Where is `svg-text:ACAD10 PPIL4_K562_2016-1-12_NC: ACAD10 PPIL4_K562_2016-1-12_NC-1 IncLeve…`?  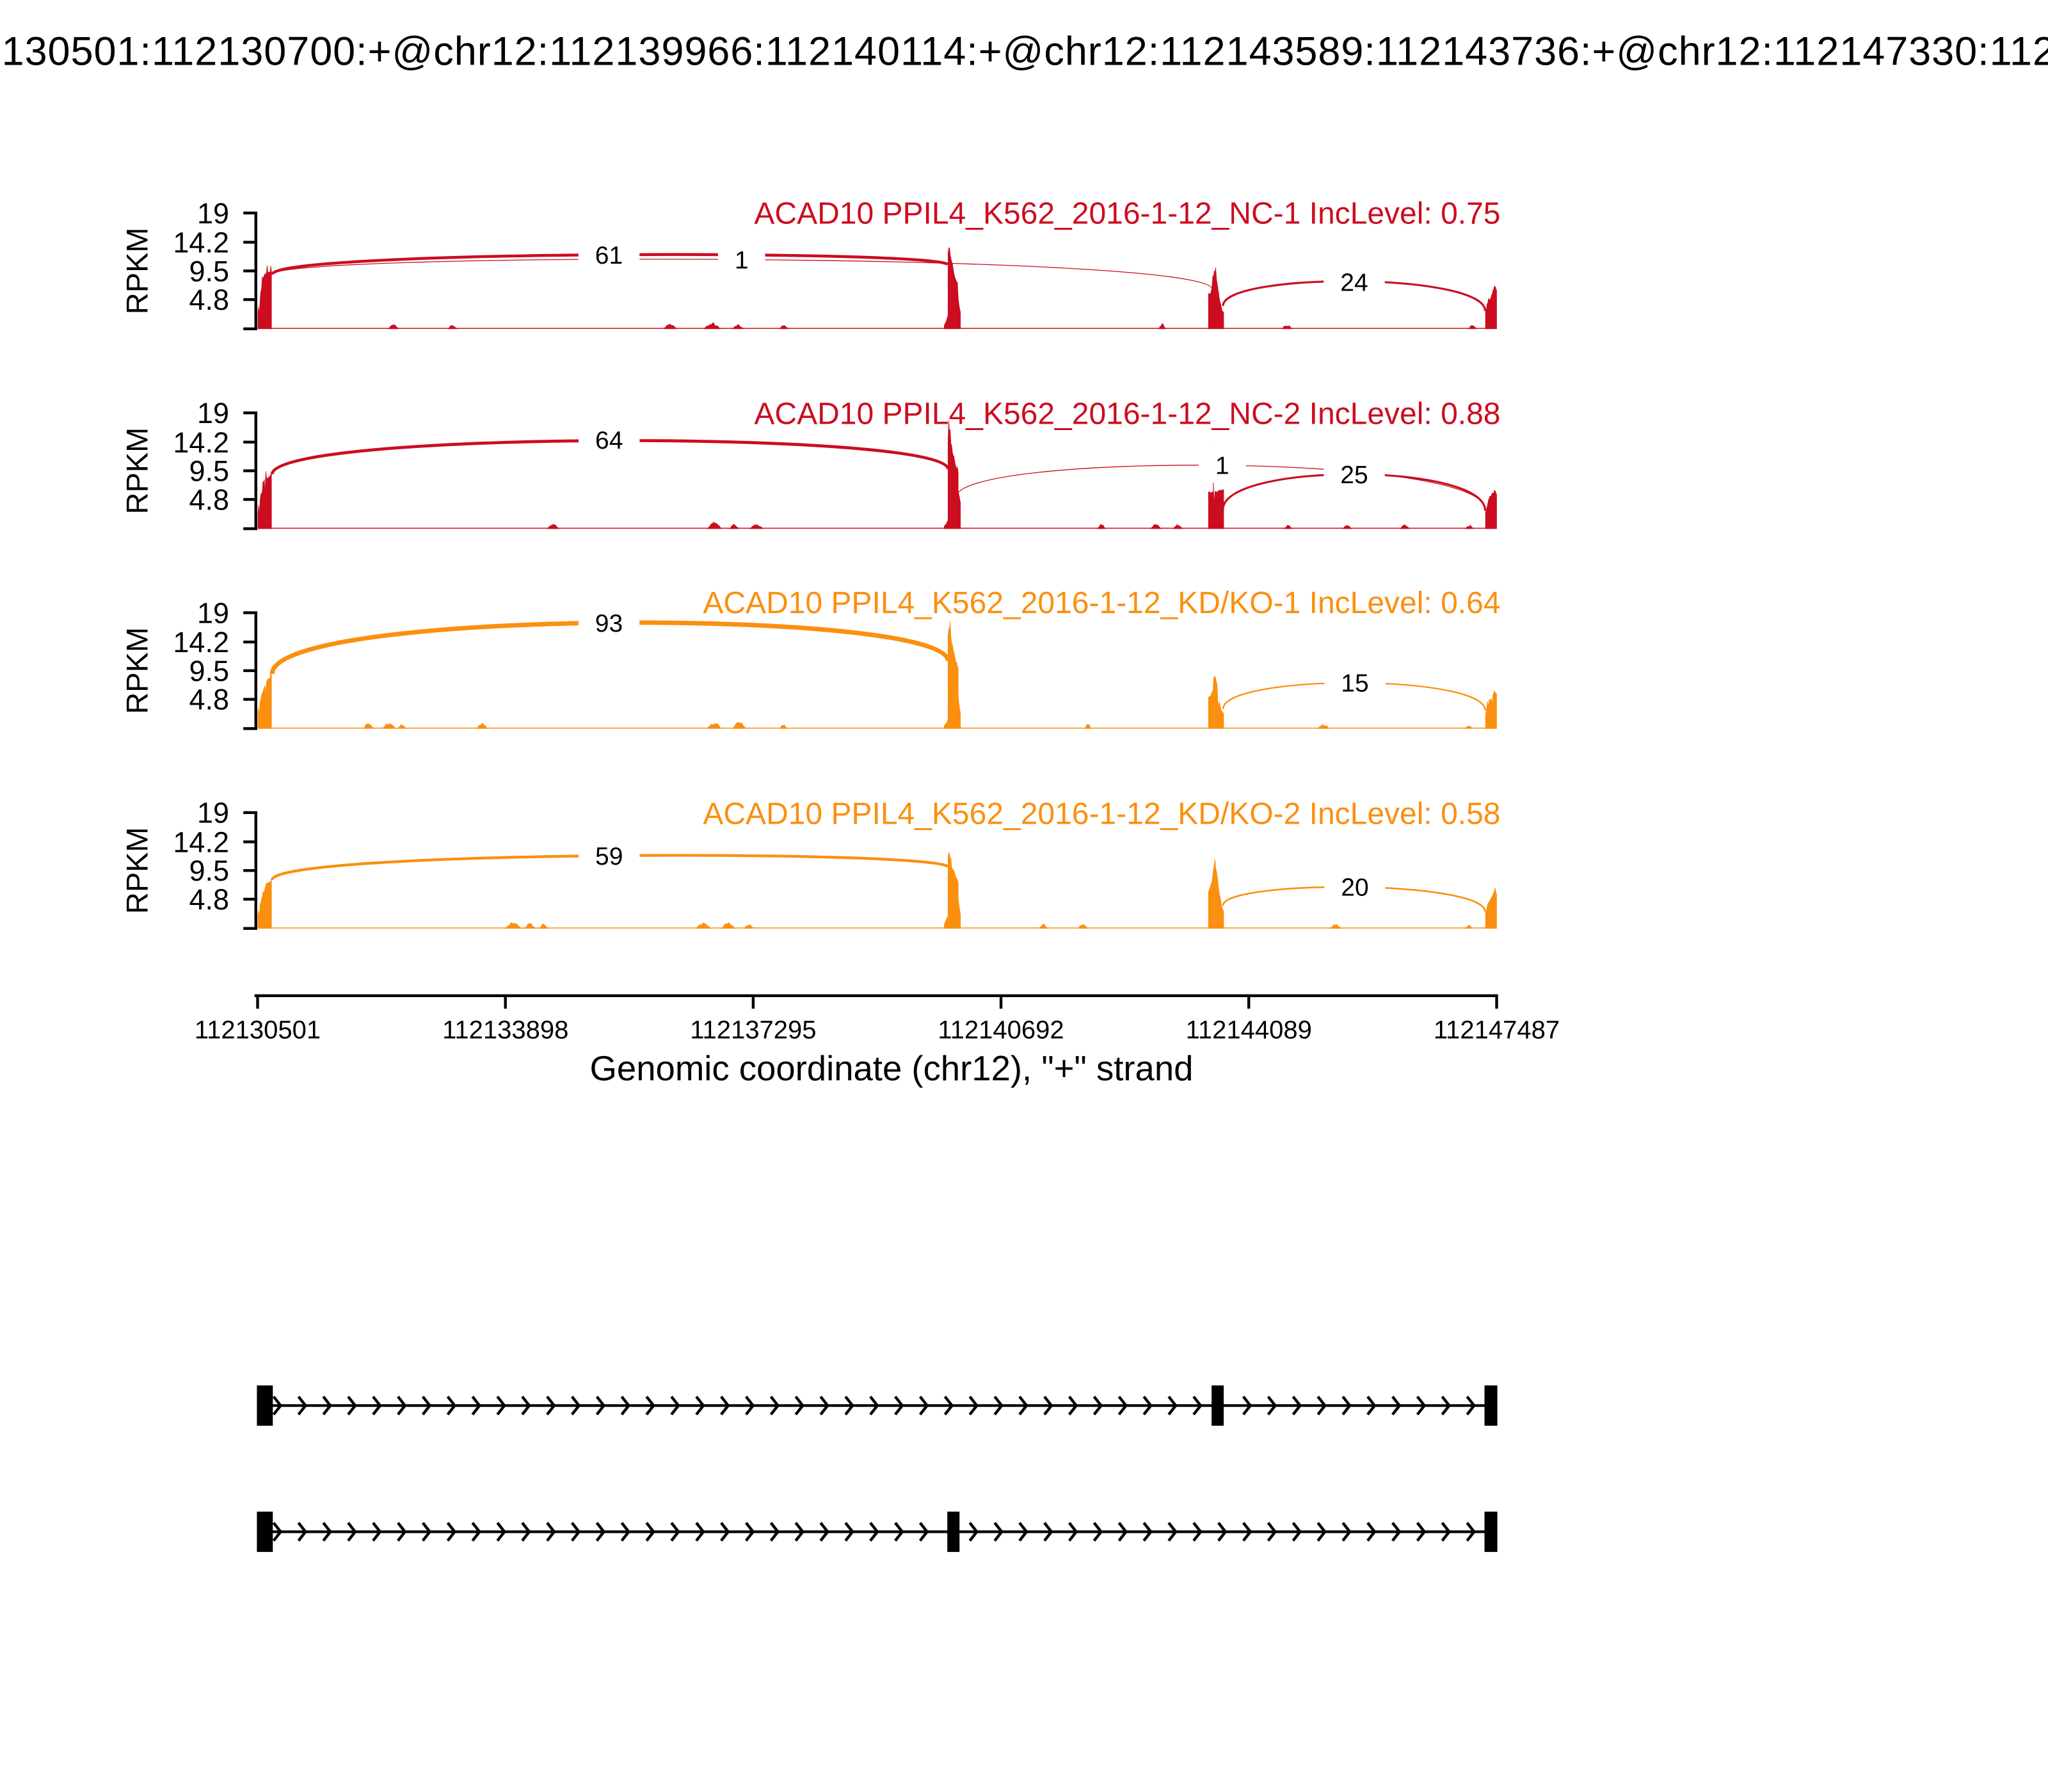 svg-text:ACAD10 PPIL4_K562_2016-1-12_NC: ACAD10 PPIL4_K562_2016-1-12_NC-1 IncLeve… is located at coordinates (1127, 213).